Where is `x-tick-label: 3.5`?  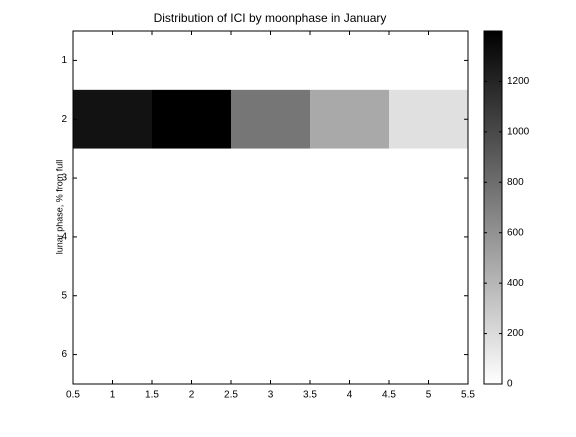
x-tick-label: 3.5 is located at coordinates (310, 395).